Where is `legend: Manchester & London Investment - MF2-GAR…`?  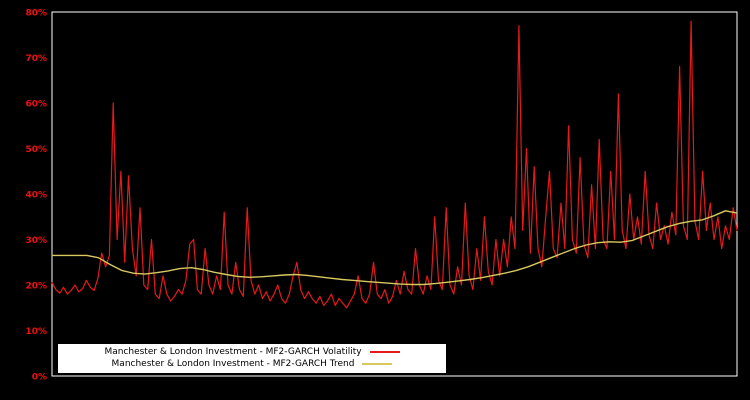
legend: Manchester & London Investment - MF2-GAR… is located at coordinates (252, 358).